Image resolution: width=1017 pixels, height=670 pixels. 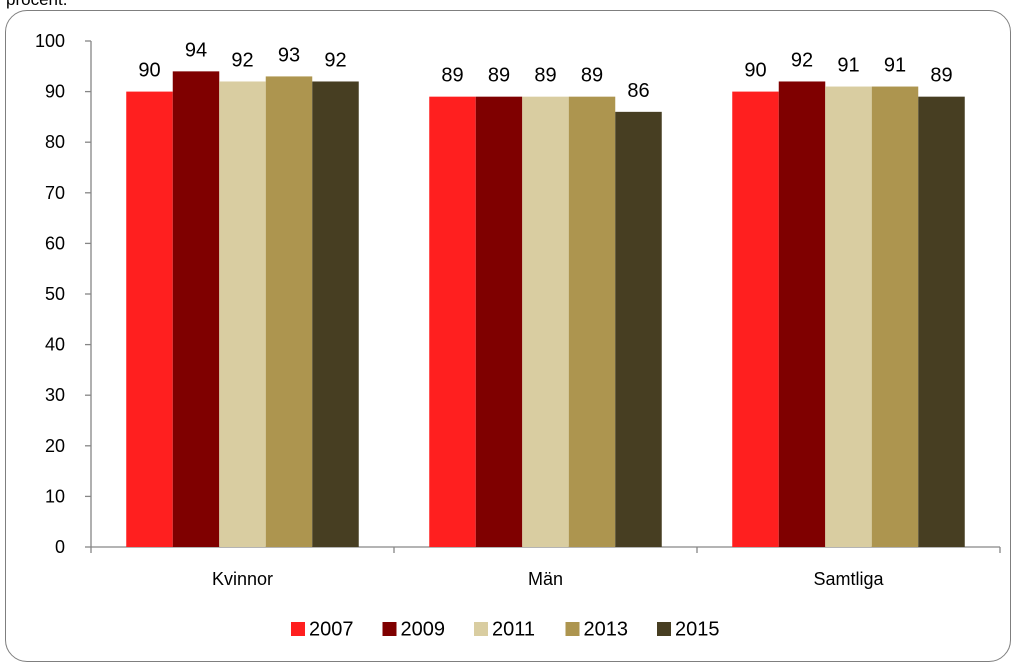 I want to click on bar-kvinnor-2007, so click(x=149, y=319).